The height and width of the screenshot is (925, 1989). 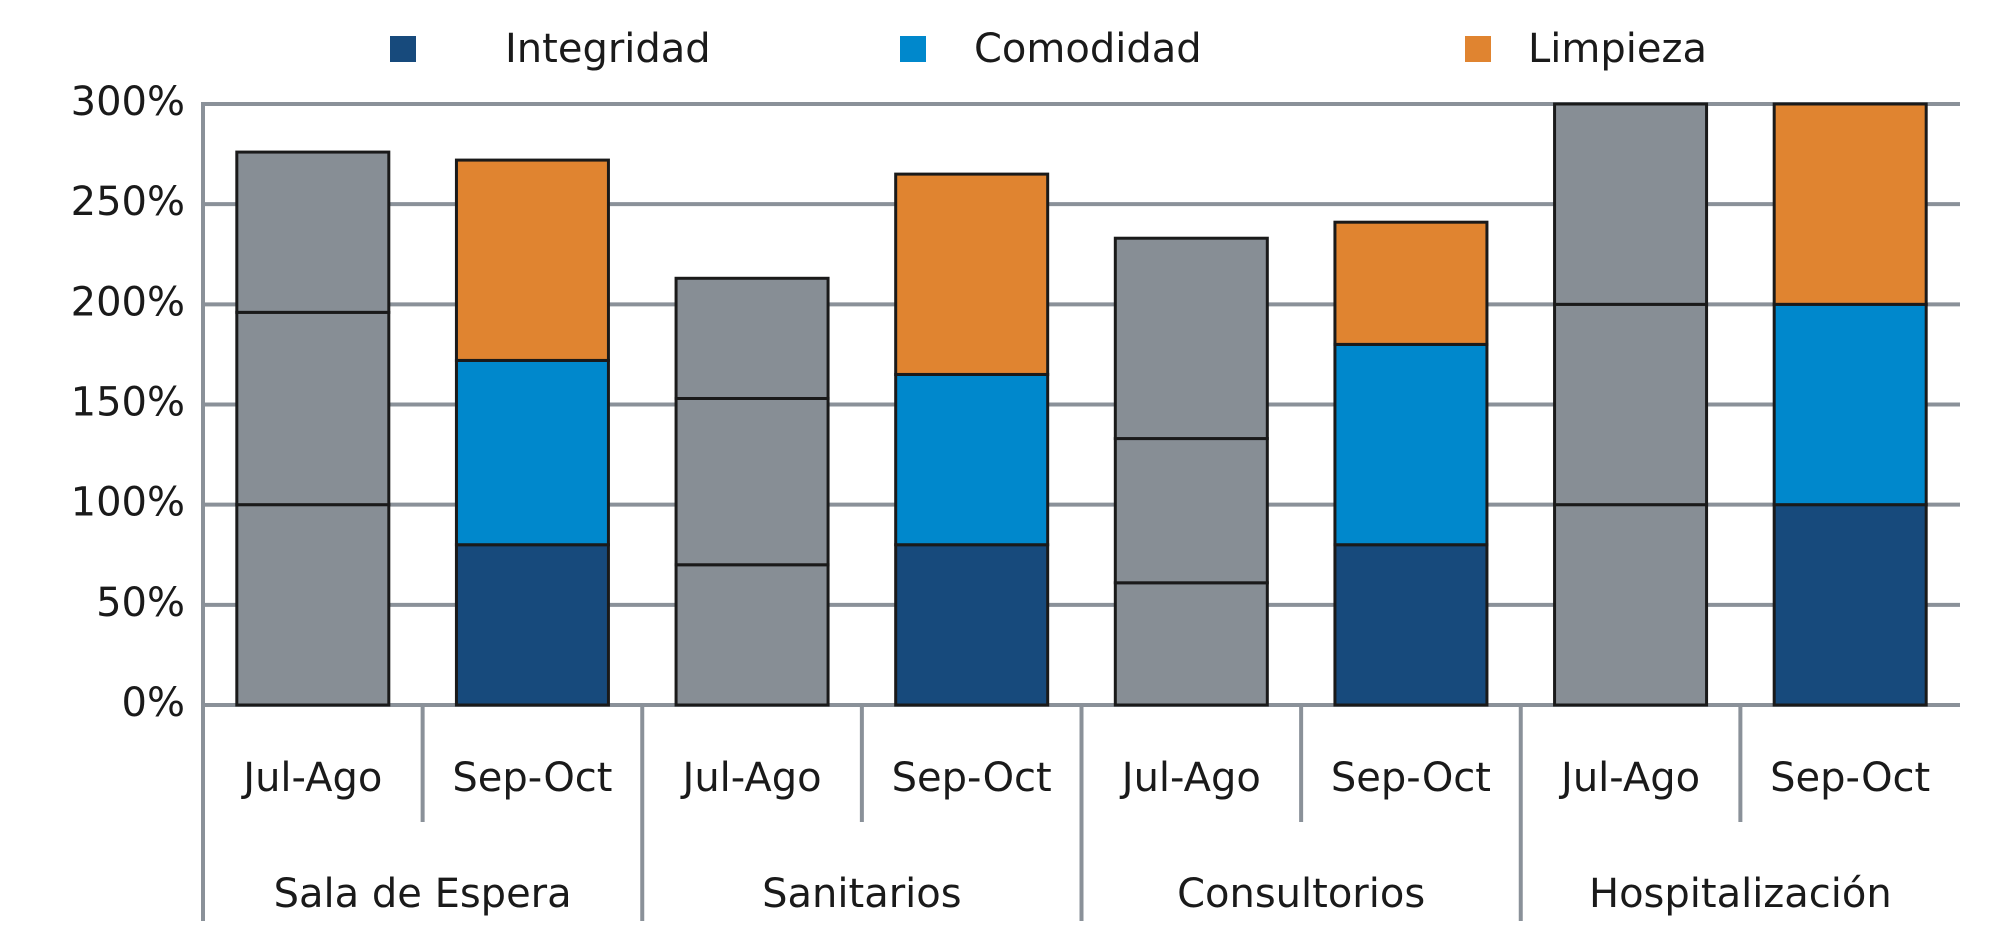 What do you see at coordinates (128, 403) in the screenshot?
I see `y-tick-label: 150%` at bounding box center [128, 403].